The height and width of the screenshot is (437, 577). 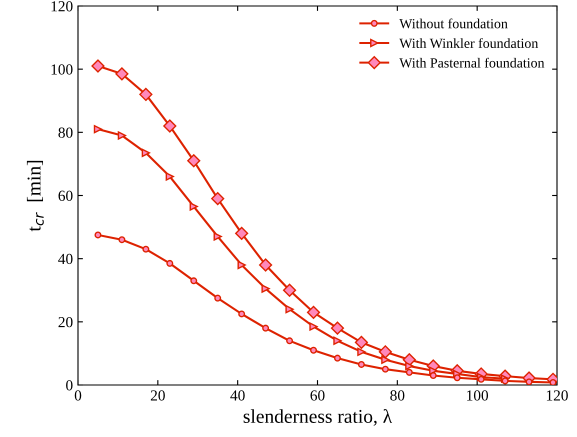 I want to click on x-tick-label: 0, so click(x=78, y=395).